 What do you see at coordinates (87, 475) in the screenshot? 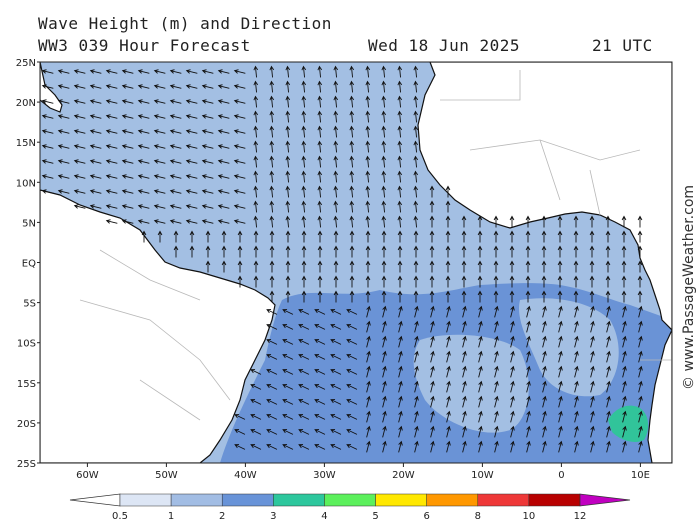
I see `lon-tick-label: 60W` at bounding box center [87, 475].